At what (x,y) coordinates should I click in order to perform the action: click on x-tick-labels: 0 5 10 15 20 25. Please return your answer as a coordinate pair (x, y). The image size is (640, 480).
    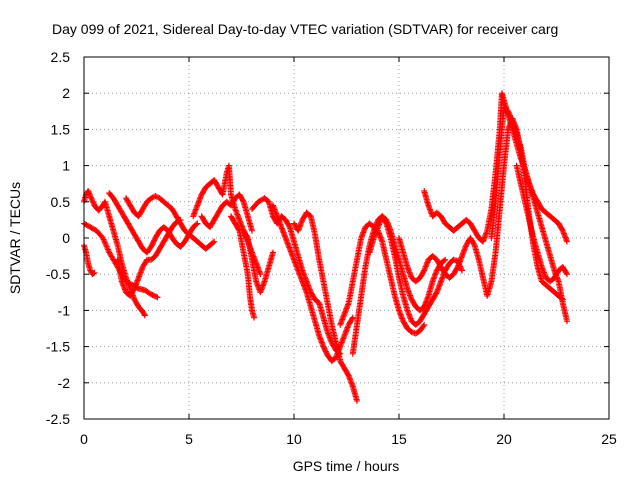
    Looking at the image, I should click on (348, 439).